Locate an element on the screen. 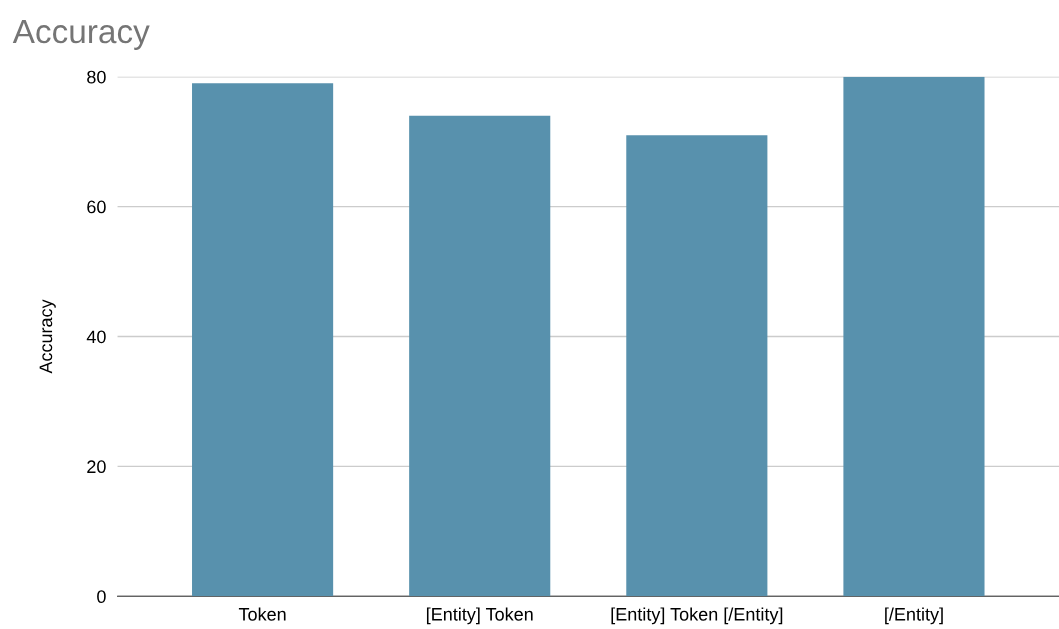 Image resolution: width=1059 pixels, height=629 pixels. x-tick-label: [Entity] Token is located at coordinates (479, 616).